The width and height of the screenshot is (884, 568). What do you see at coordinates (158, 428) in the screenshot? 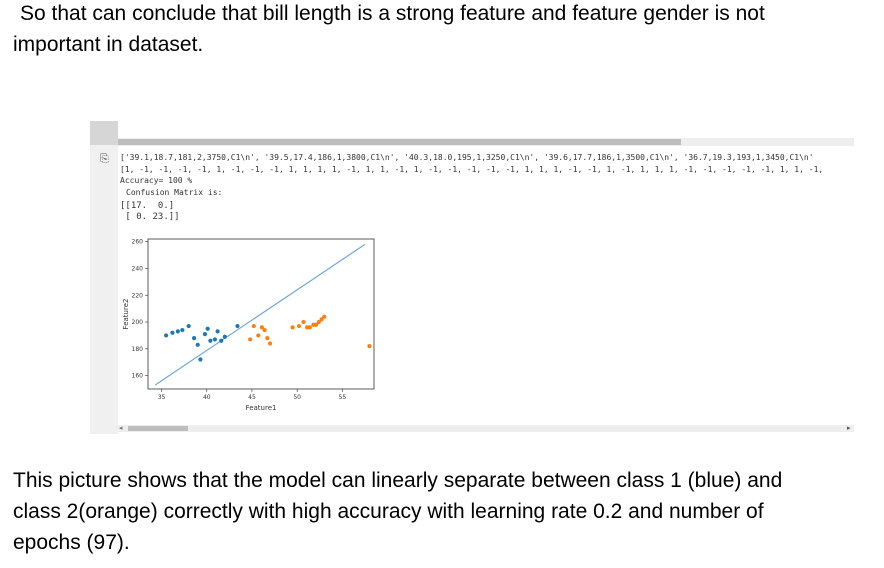
I see `bottom-scrollbar-thumb` at bounding box center [158, 428].